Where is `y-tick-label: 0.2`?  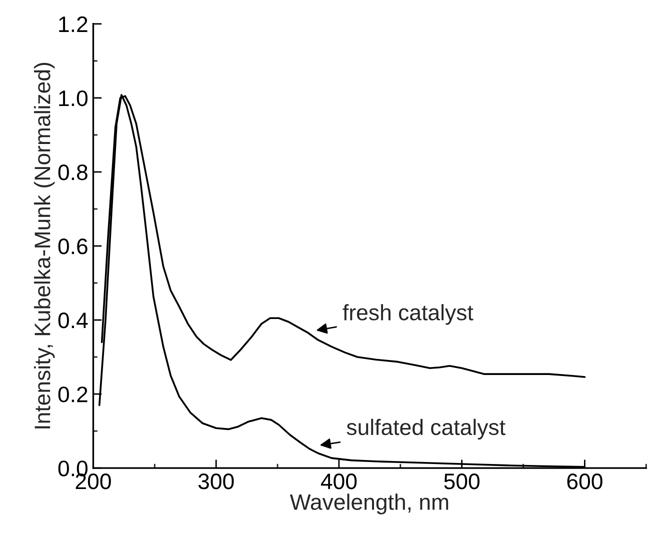 y-tick-label: 0.2 is located at coordinates (73, 394).